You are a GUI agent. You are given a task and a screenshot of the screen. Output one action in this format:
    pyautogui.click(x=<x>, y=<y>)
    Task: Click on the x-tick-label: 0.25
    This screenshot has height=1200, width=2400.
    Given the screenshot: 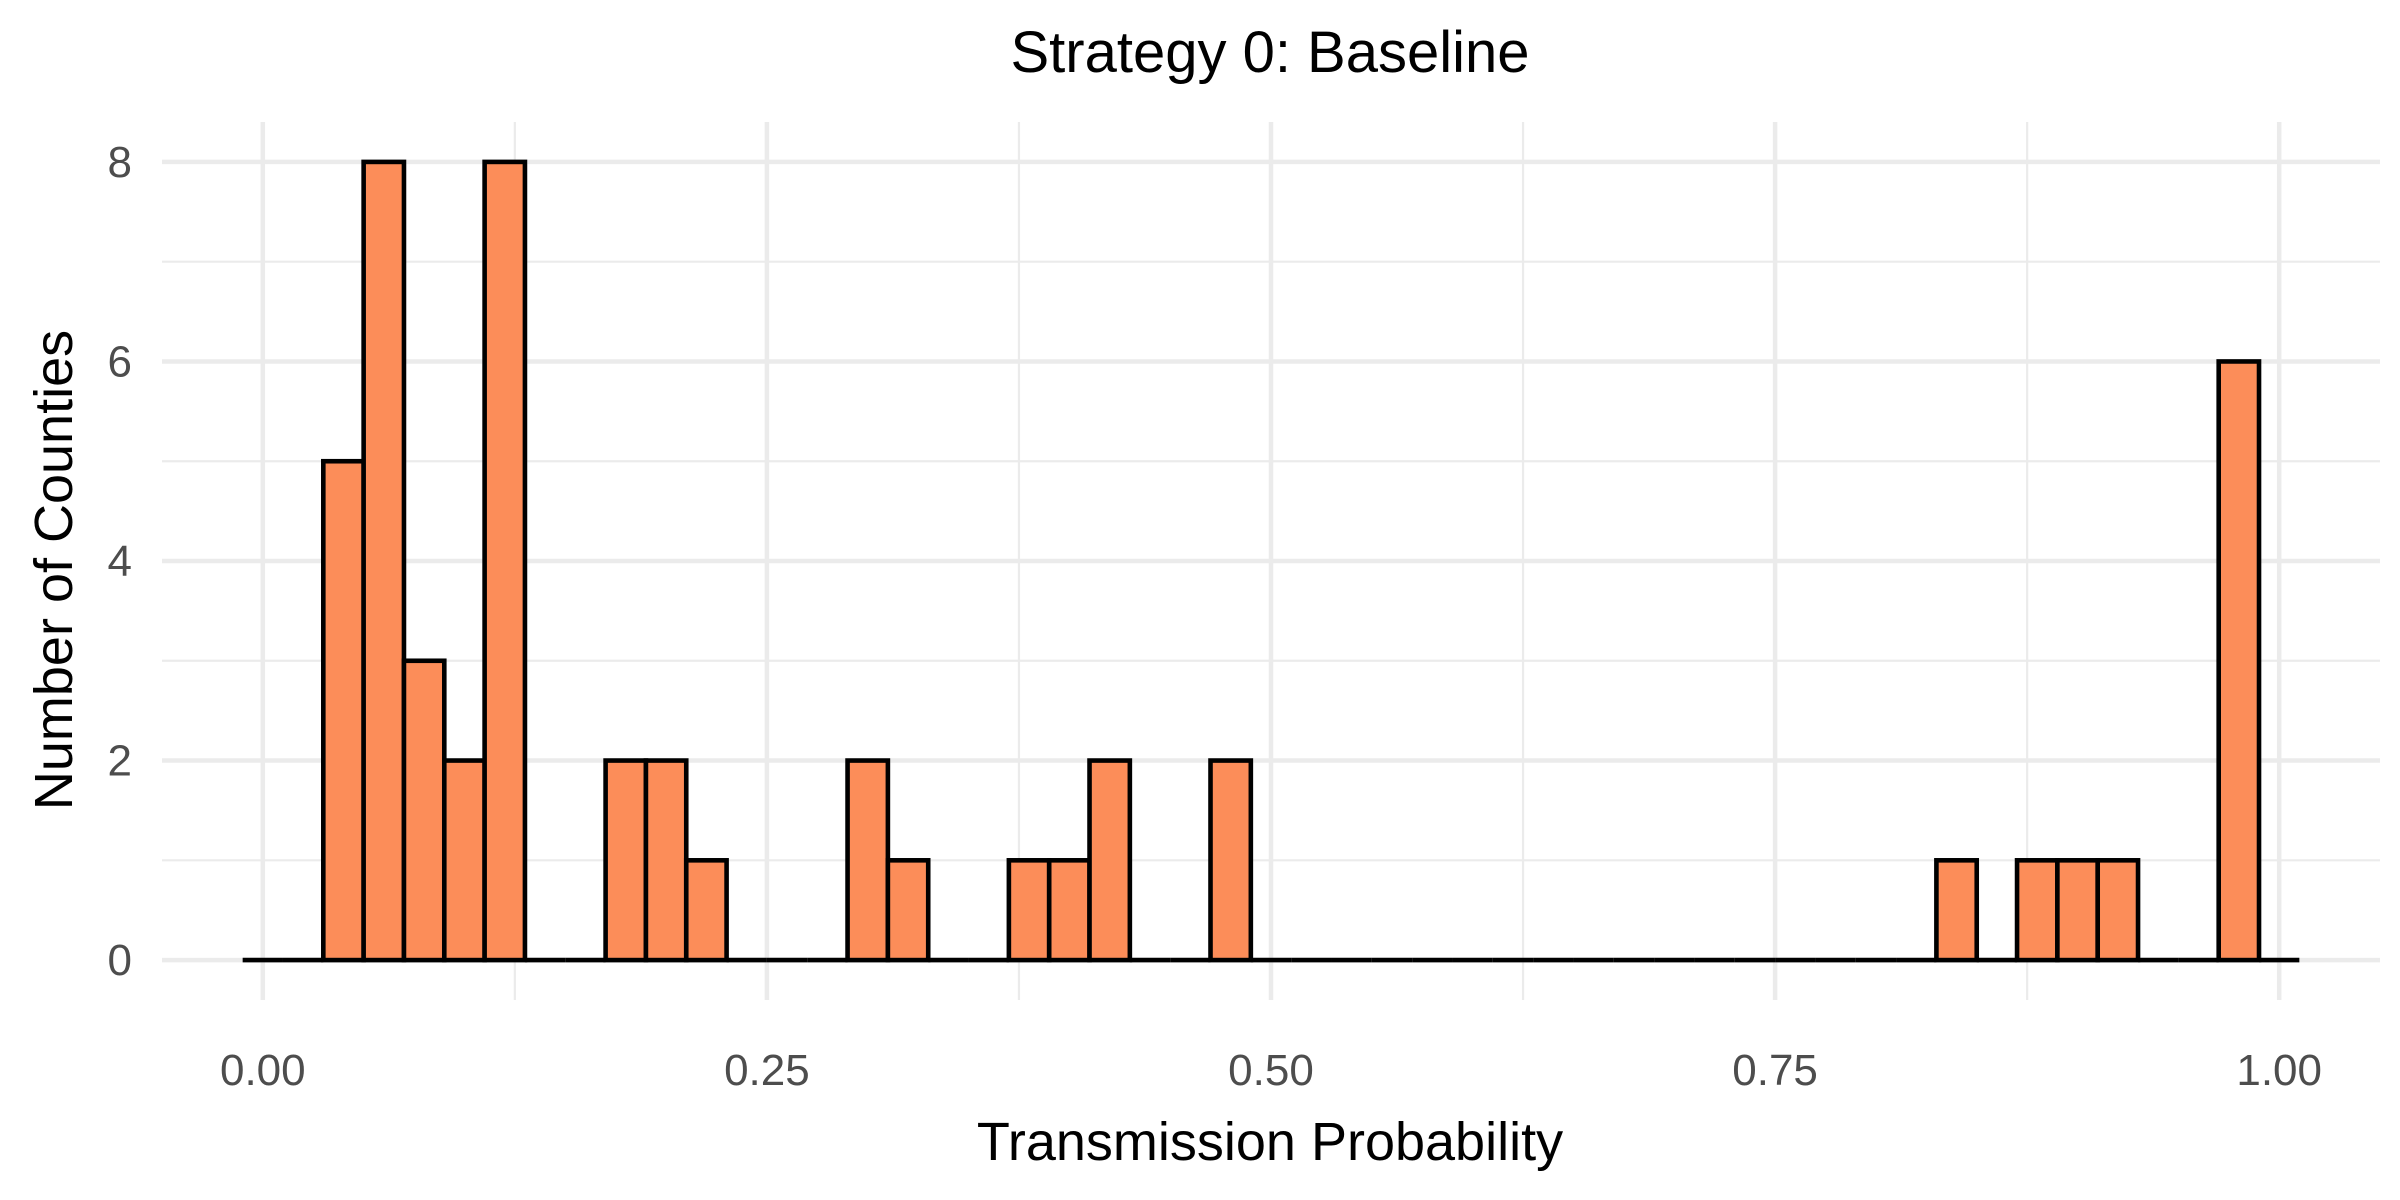 What is the action you would take?
    pyautogui.click(x=767, y=1070)
    